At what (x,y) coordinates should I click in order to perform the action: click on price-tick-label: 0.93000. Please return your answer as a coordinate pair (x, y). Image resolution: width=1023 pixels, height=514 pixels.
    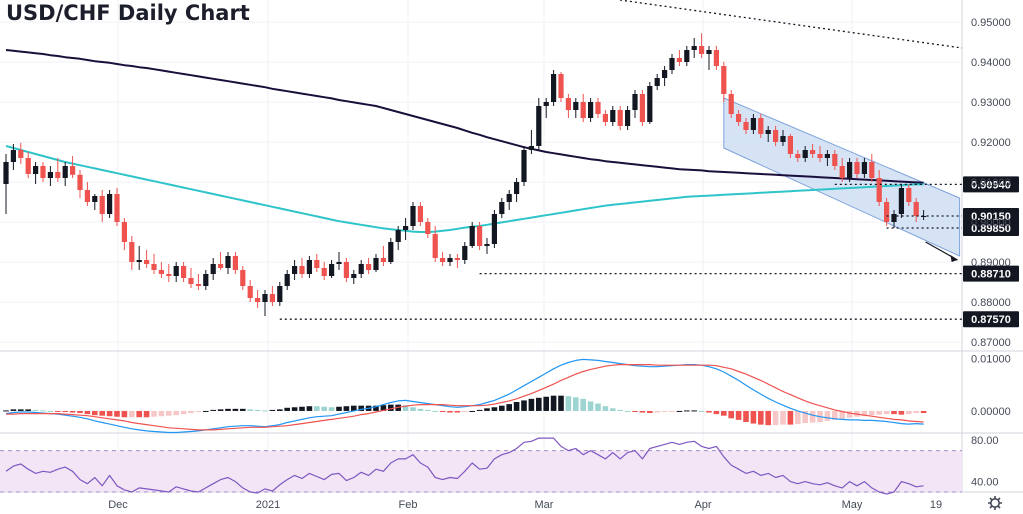
    Looking at the image, I should click on (991, 103).